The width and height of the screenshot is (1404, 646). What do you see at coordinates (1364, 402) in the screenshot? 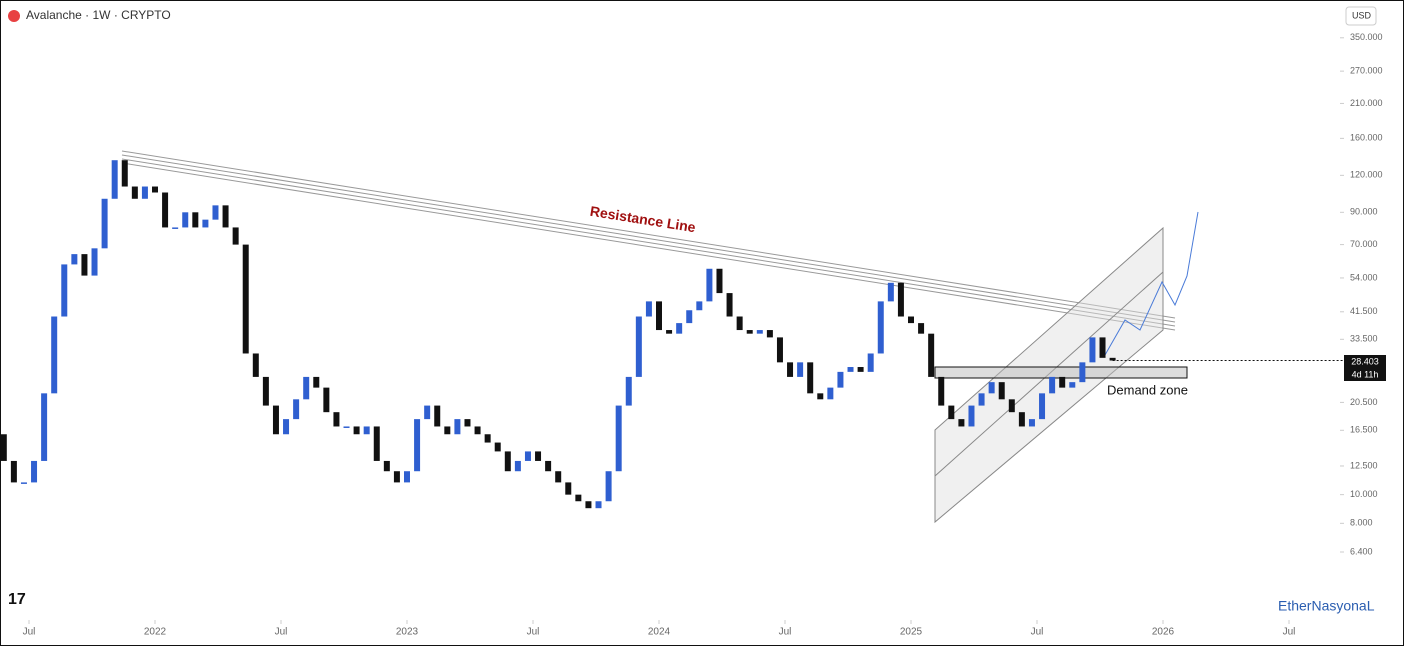
I see `y-tick-label: 20.500` at bounding box center [1364, 402].